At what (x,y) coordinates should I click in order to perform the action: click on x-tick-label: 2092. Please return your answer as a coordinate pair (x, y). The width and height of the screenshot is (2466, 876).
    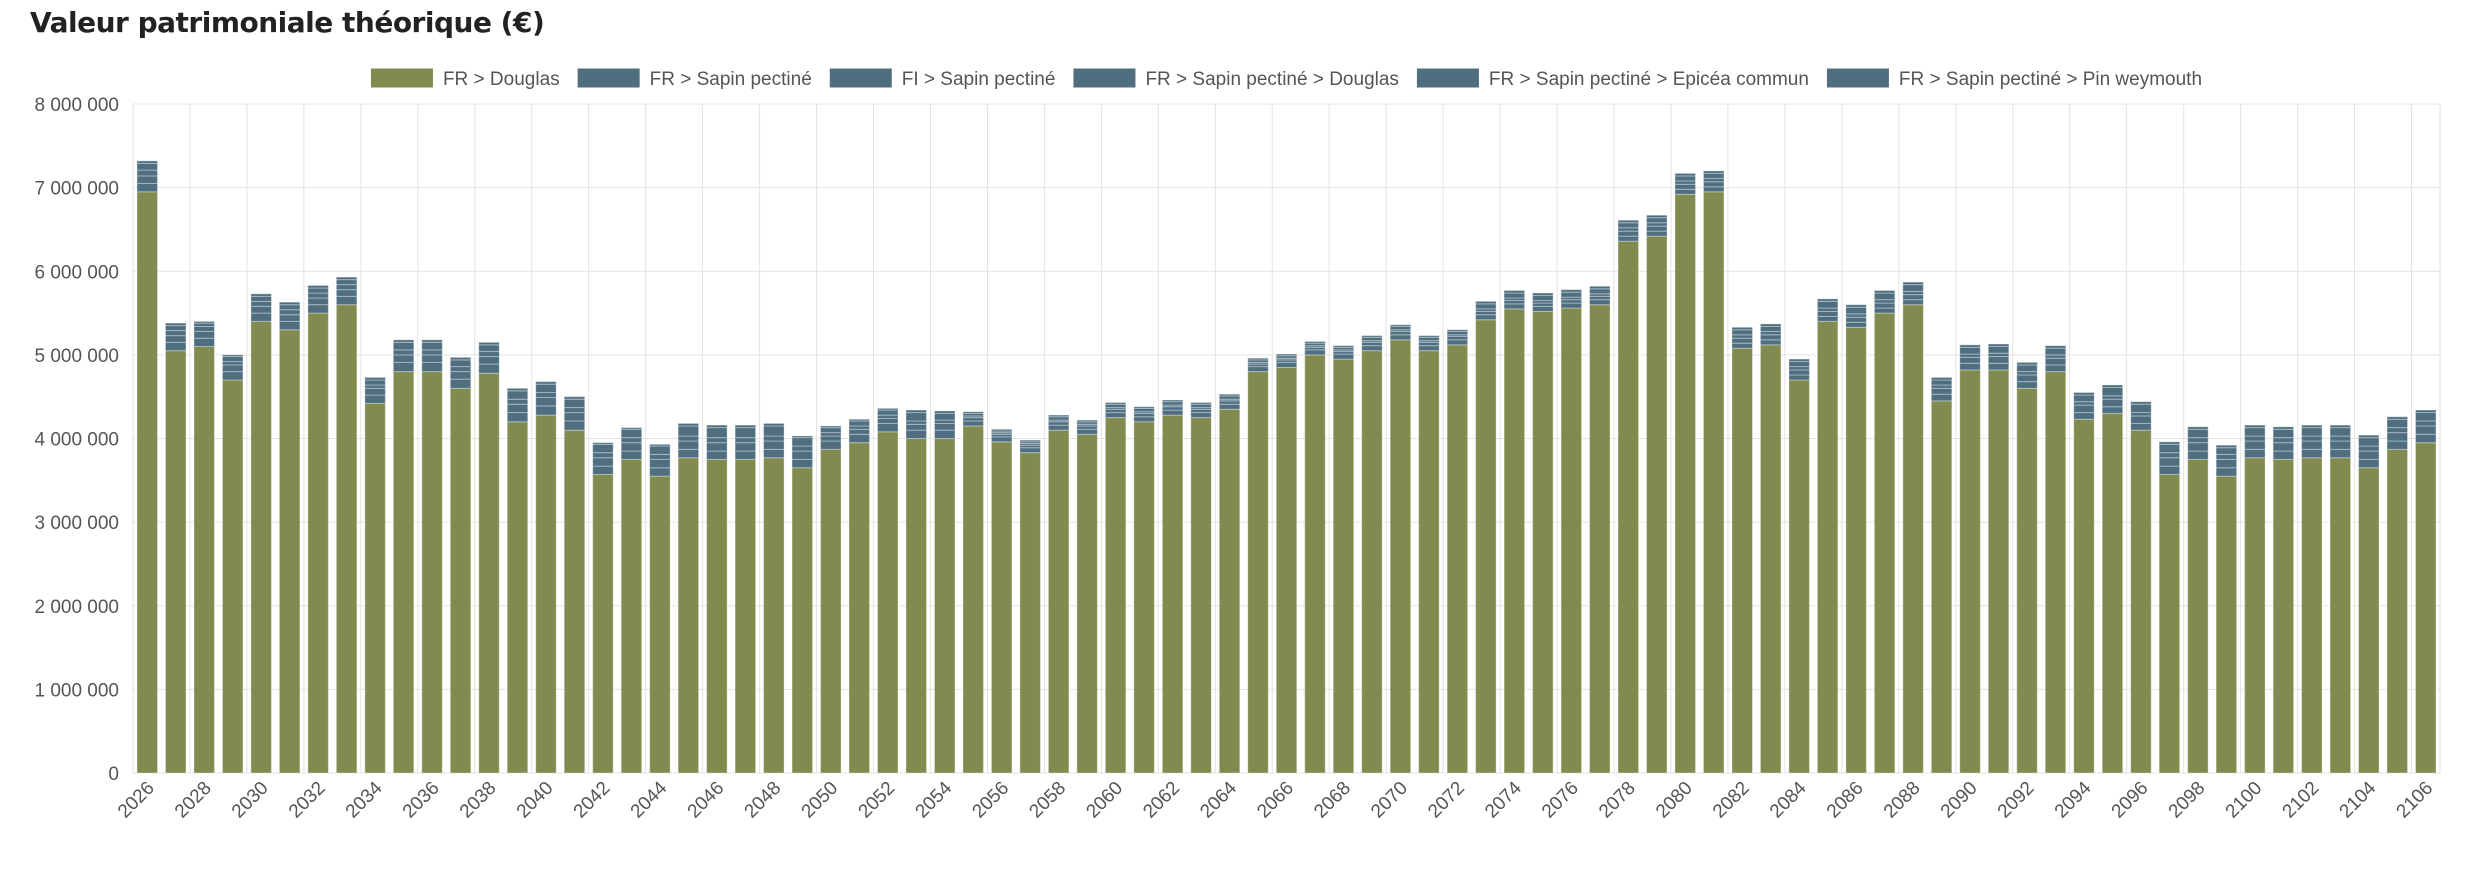
    Looking at the image, I should click on (2016, 800).